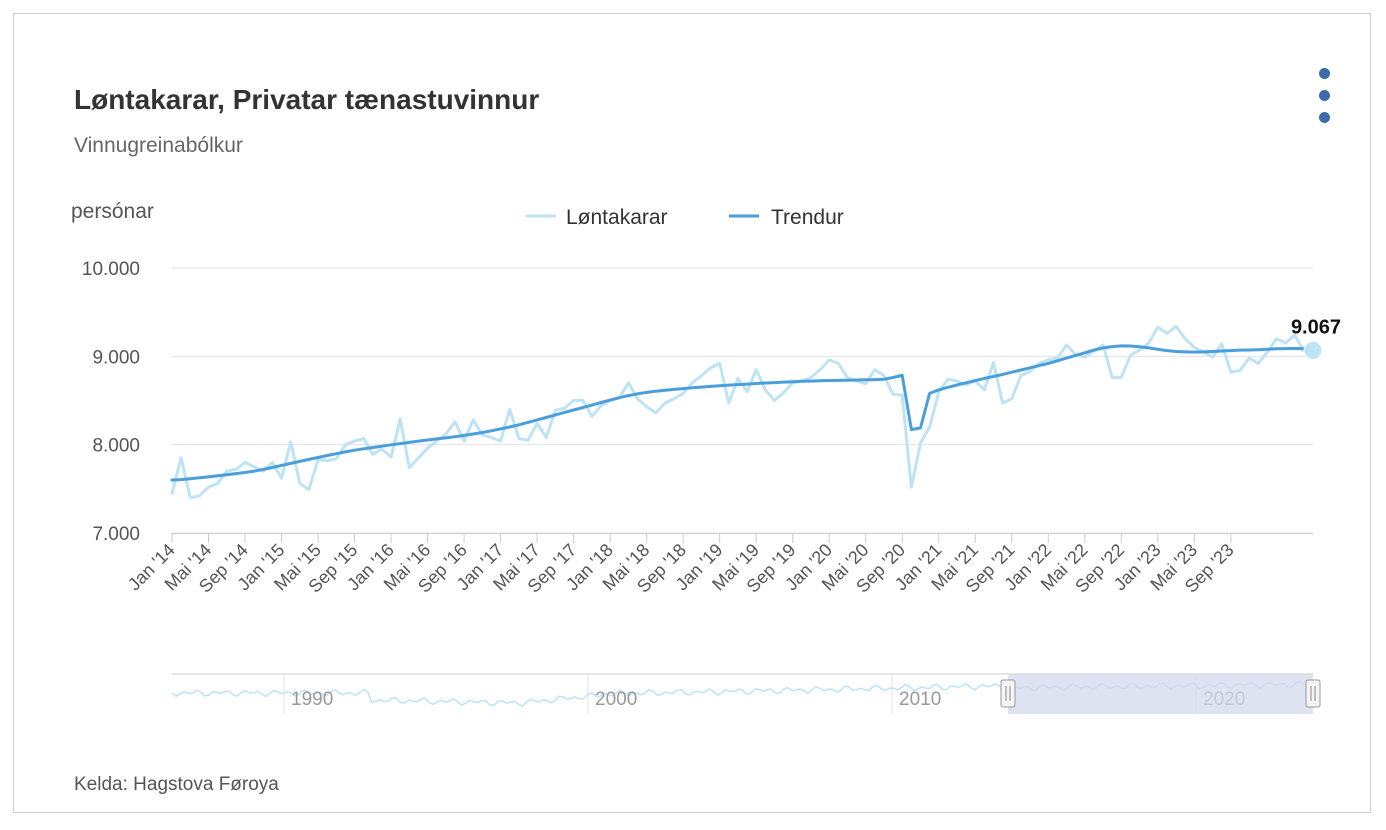 The height and width of the screenshot is (830, 1386). Describe the element at coordinates (1160, 694) in the screenshot. I see `navigator-selection` at that location.